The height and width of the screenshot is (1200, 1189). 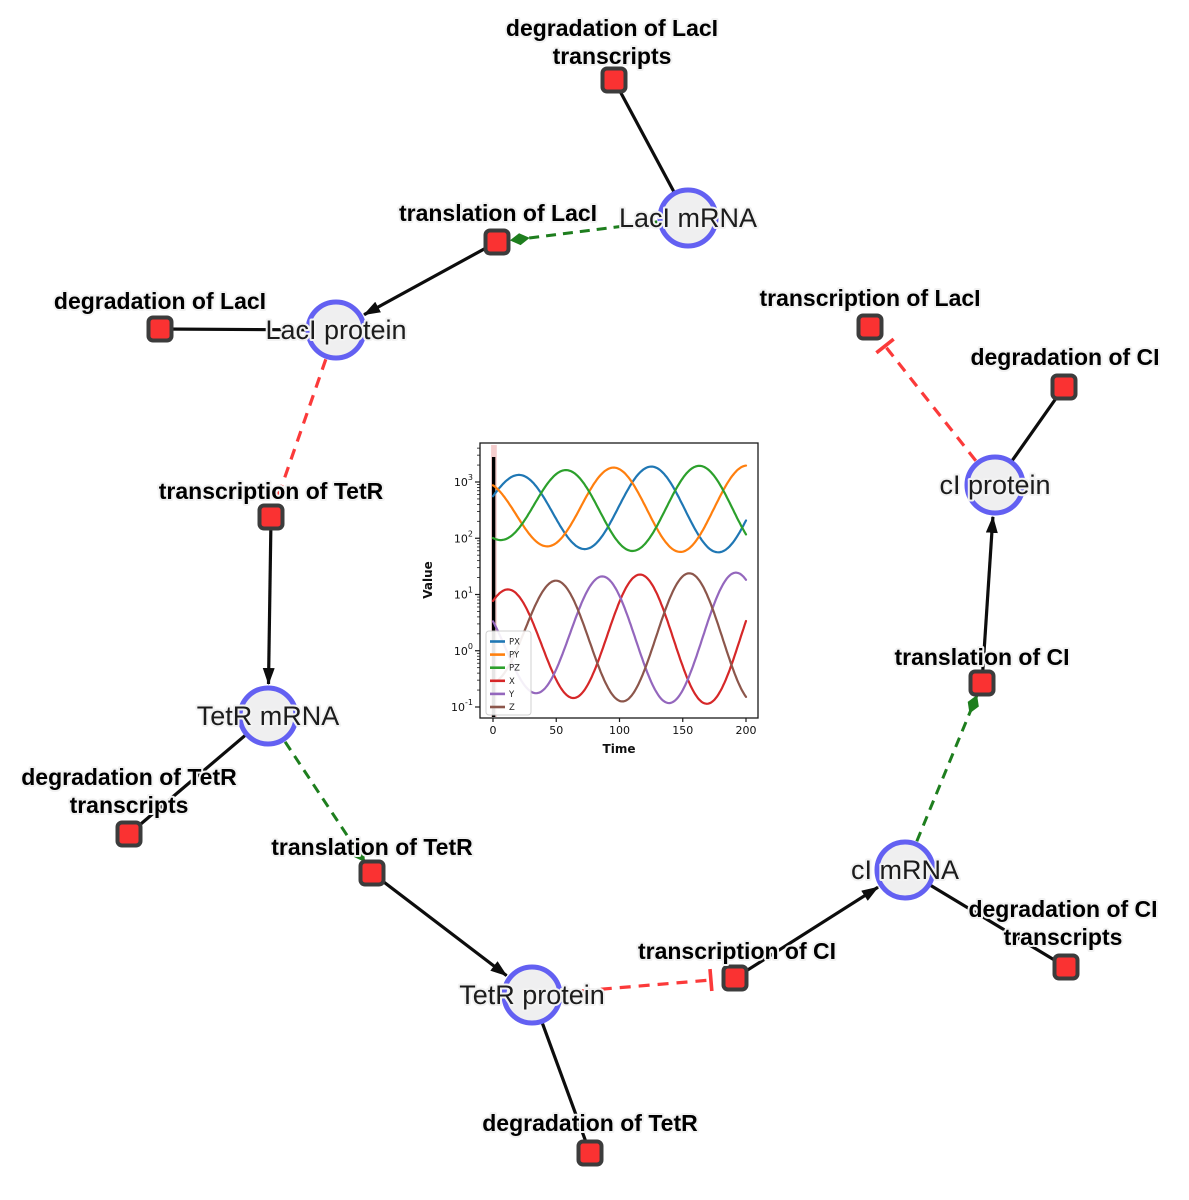 What do you see at coordinates (497, 242) in the screenshot?
I see `reaction-node-translation-of-laci` at bounding box center [497, 242].